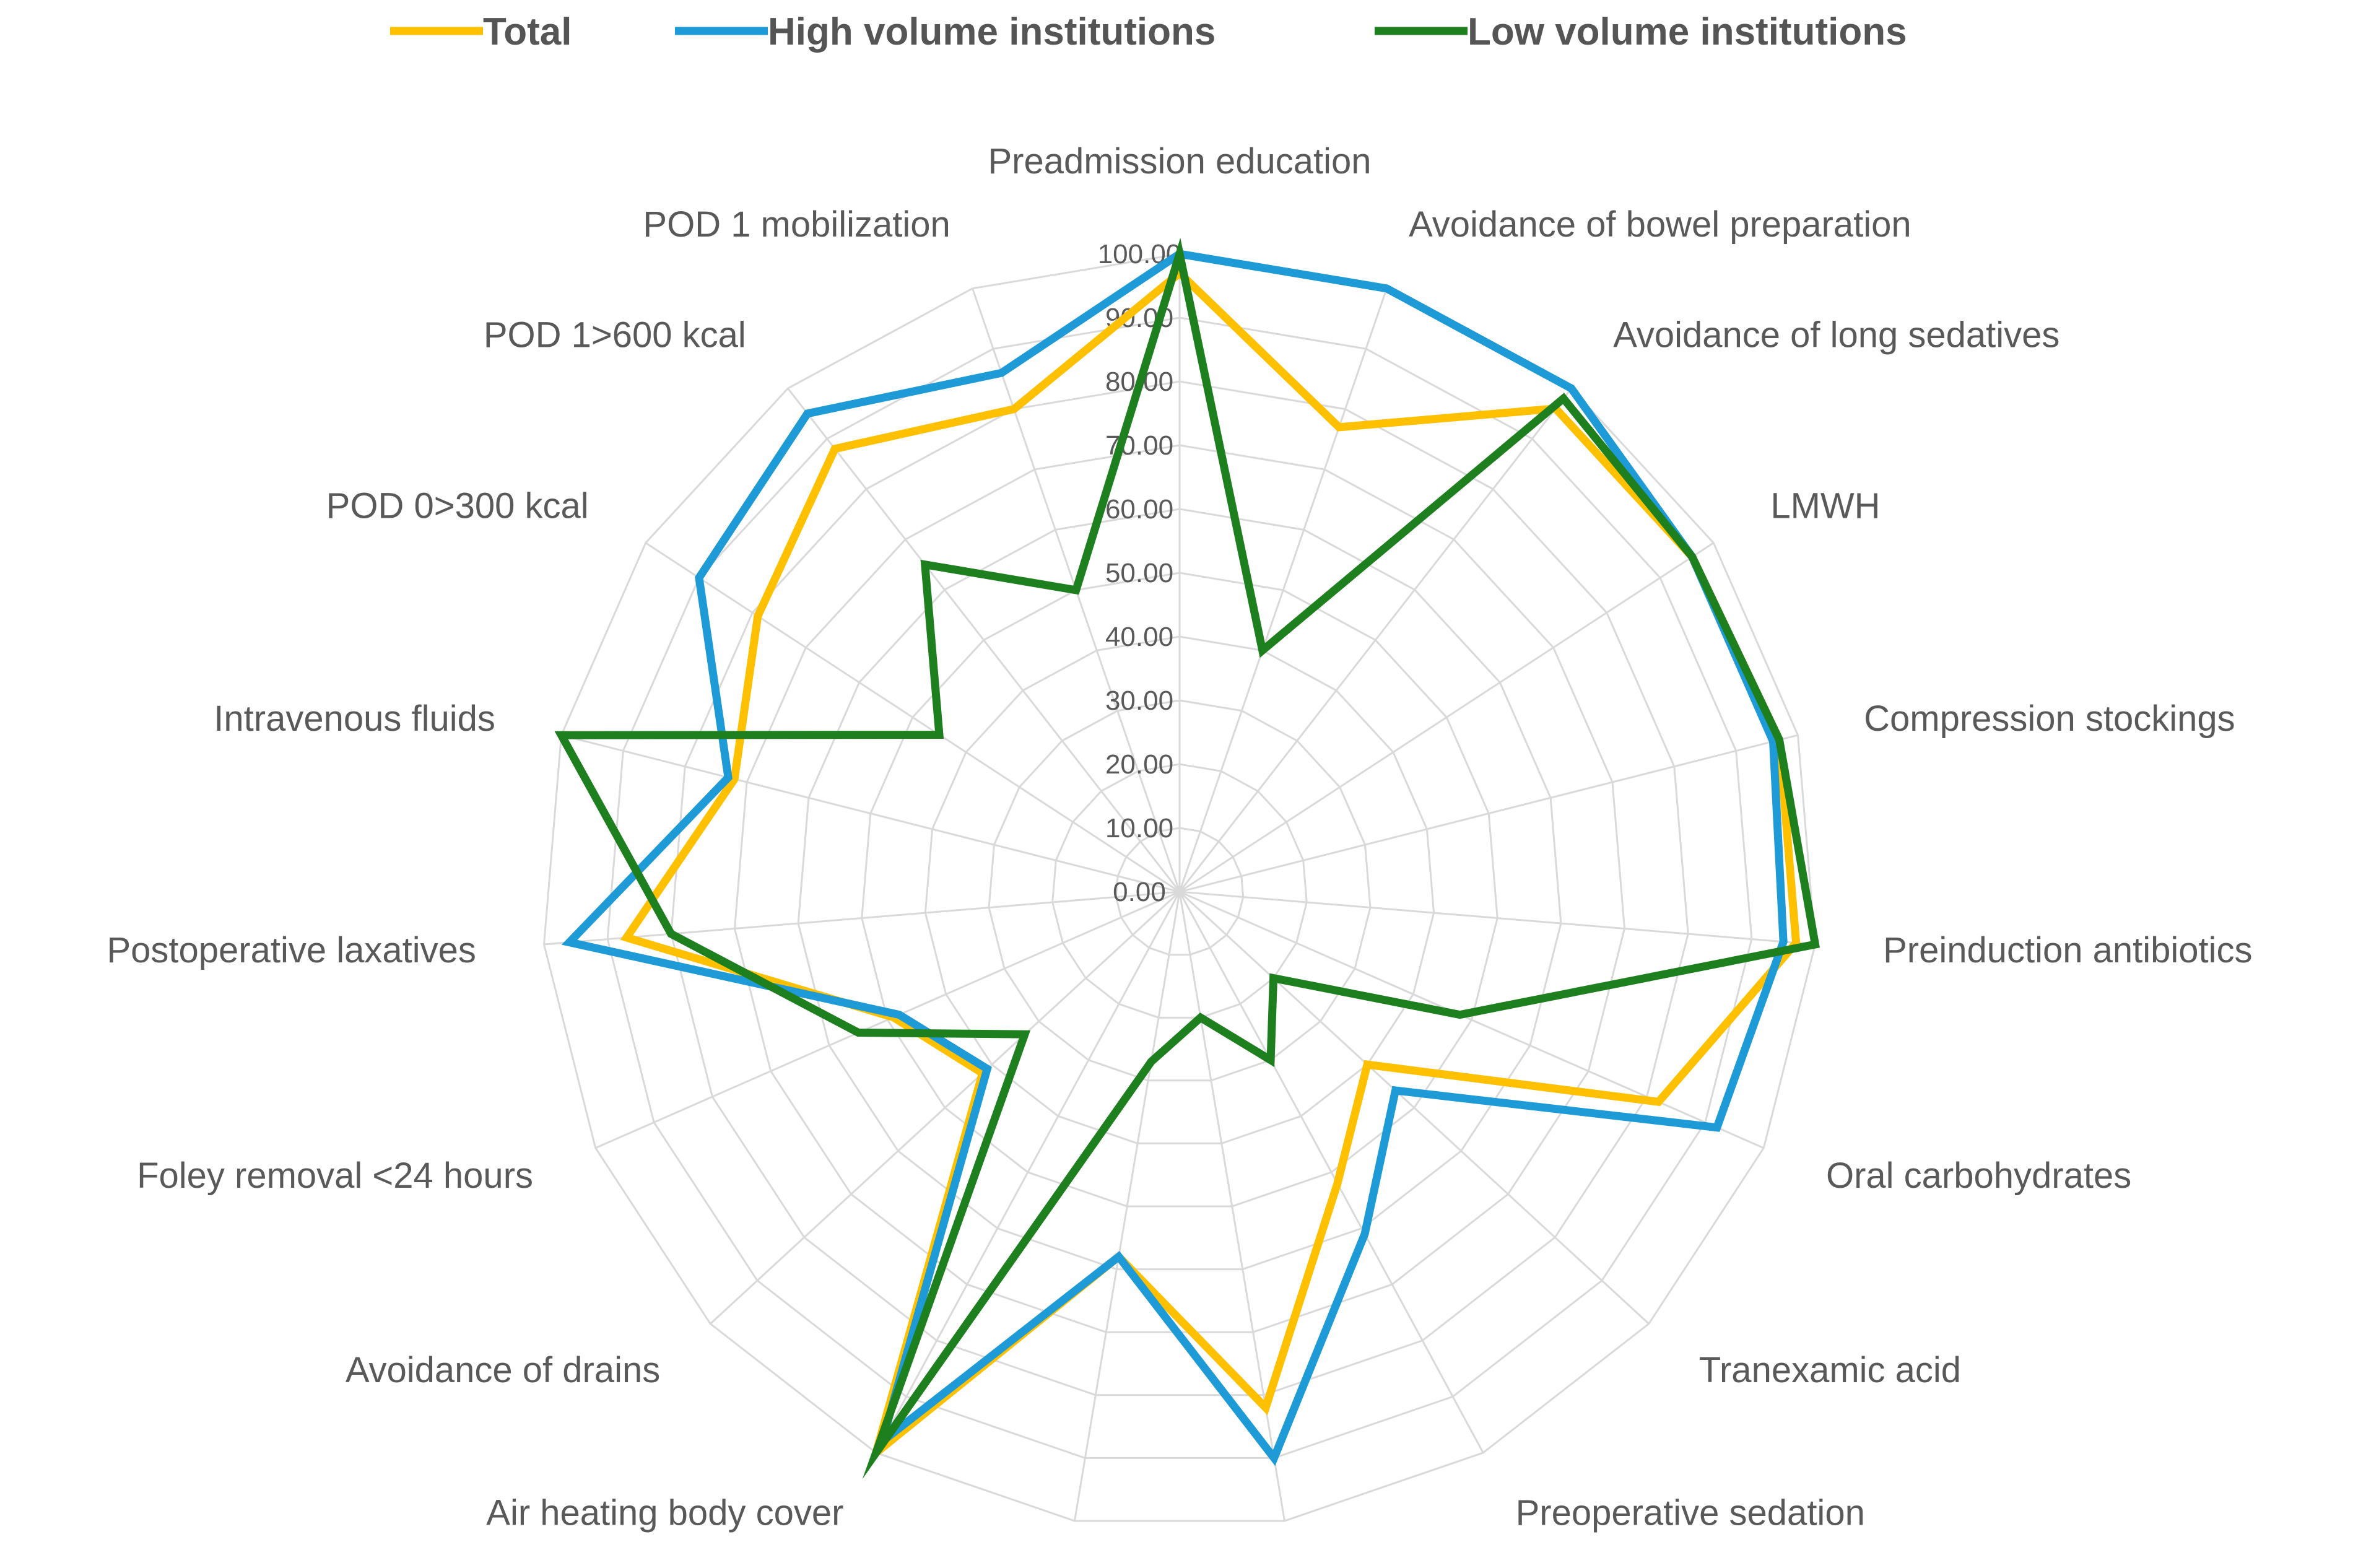 The width and height of the screenshot is (2366, 1568). I want to click on category-label: POD 0>300 kcal, so click(458, 506).